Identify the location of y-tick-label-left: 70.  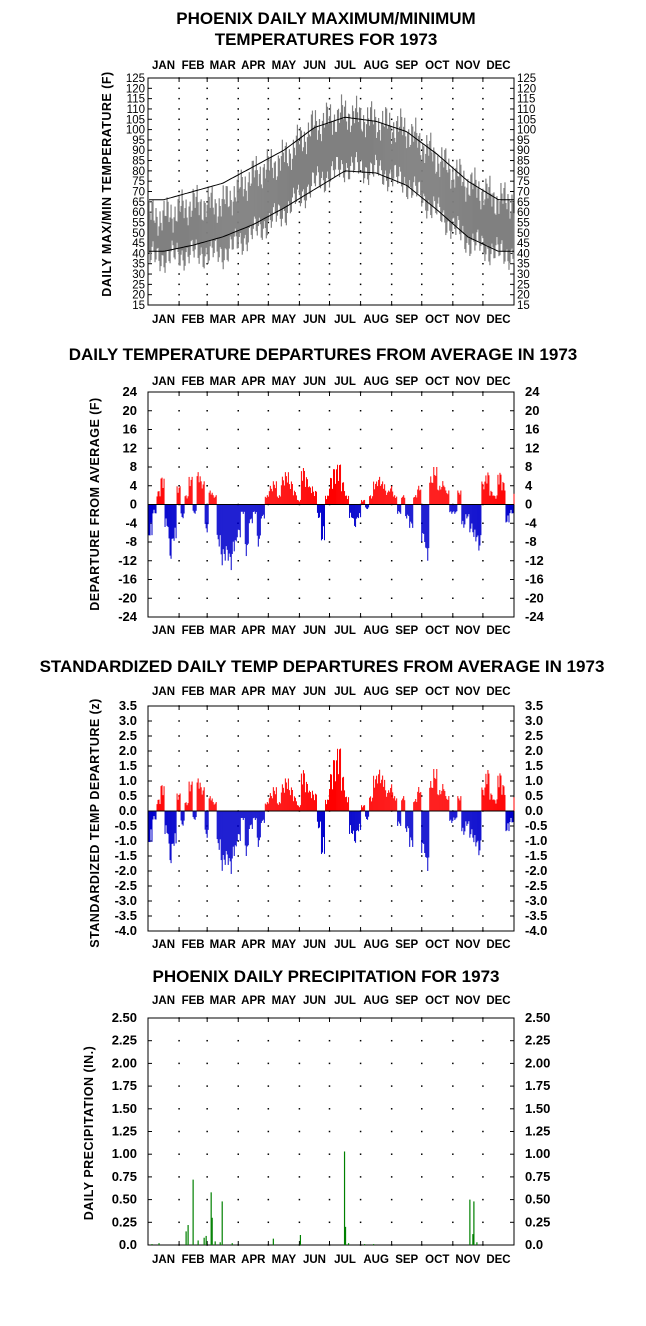
(138, 193).